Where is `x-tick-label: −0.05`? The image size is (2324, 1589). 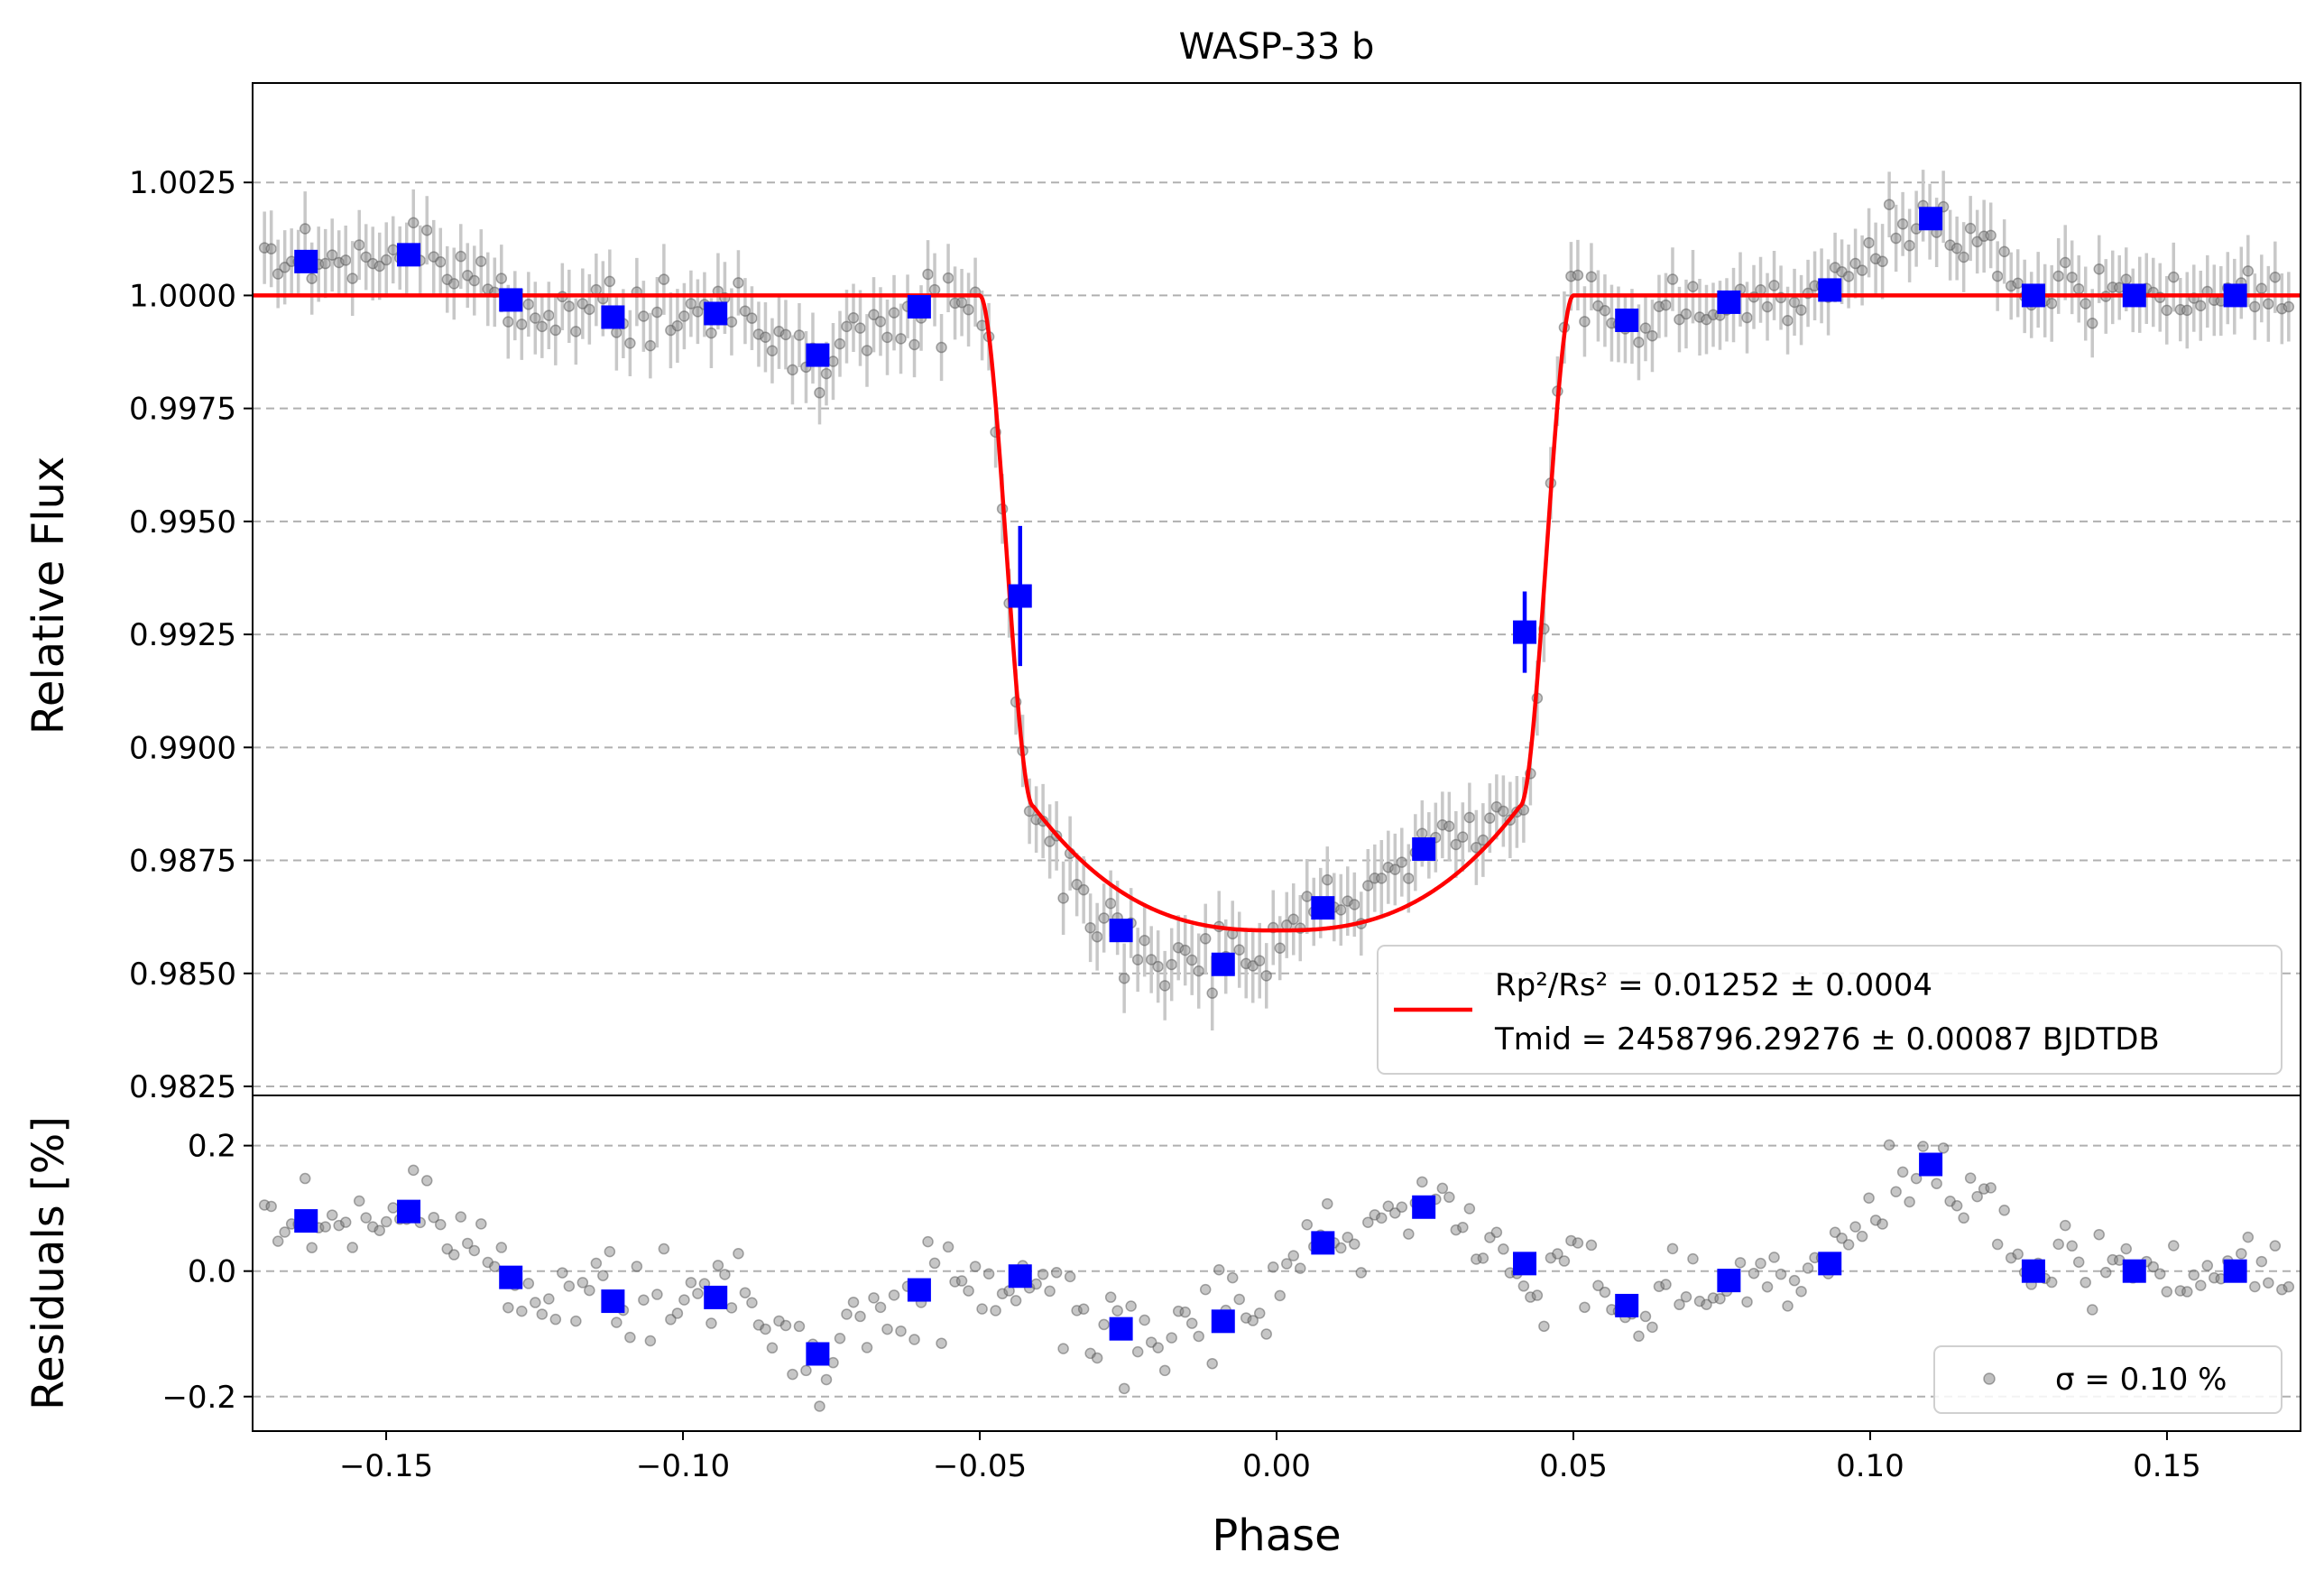
x-tick-label: −0.05 is located at coordinates (980, 1466).